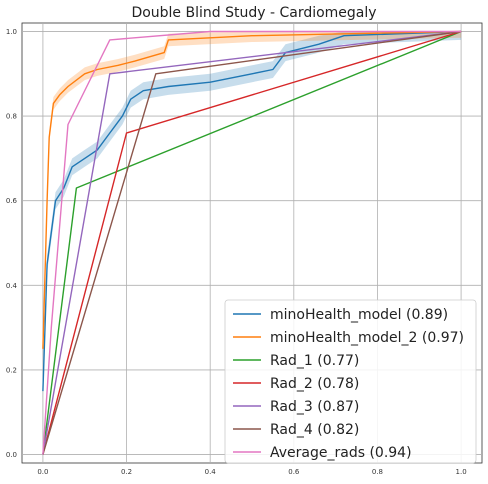  I want to click on x-tick-label: 0.0, so click(42, 472).